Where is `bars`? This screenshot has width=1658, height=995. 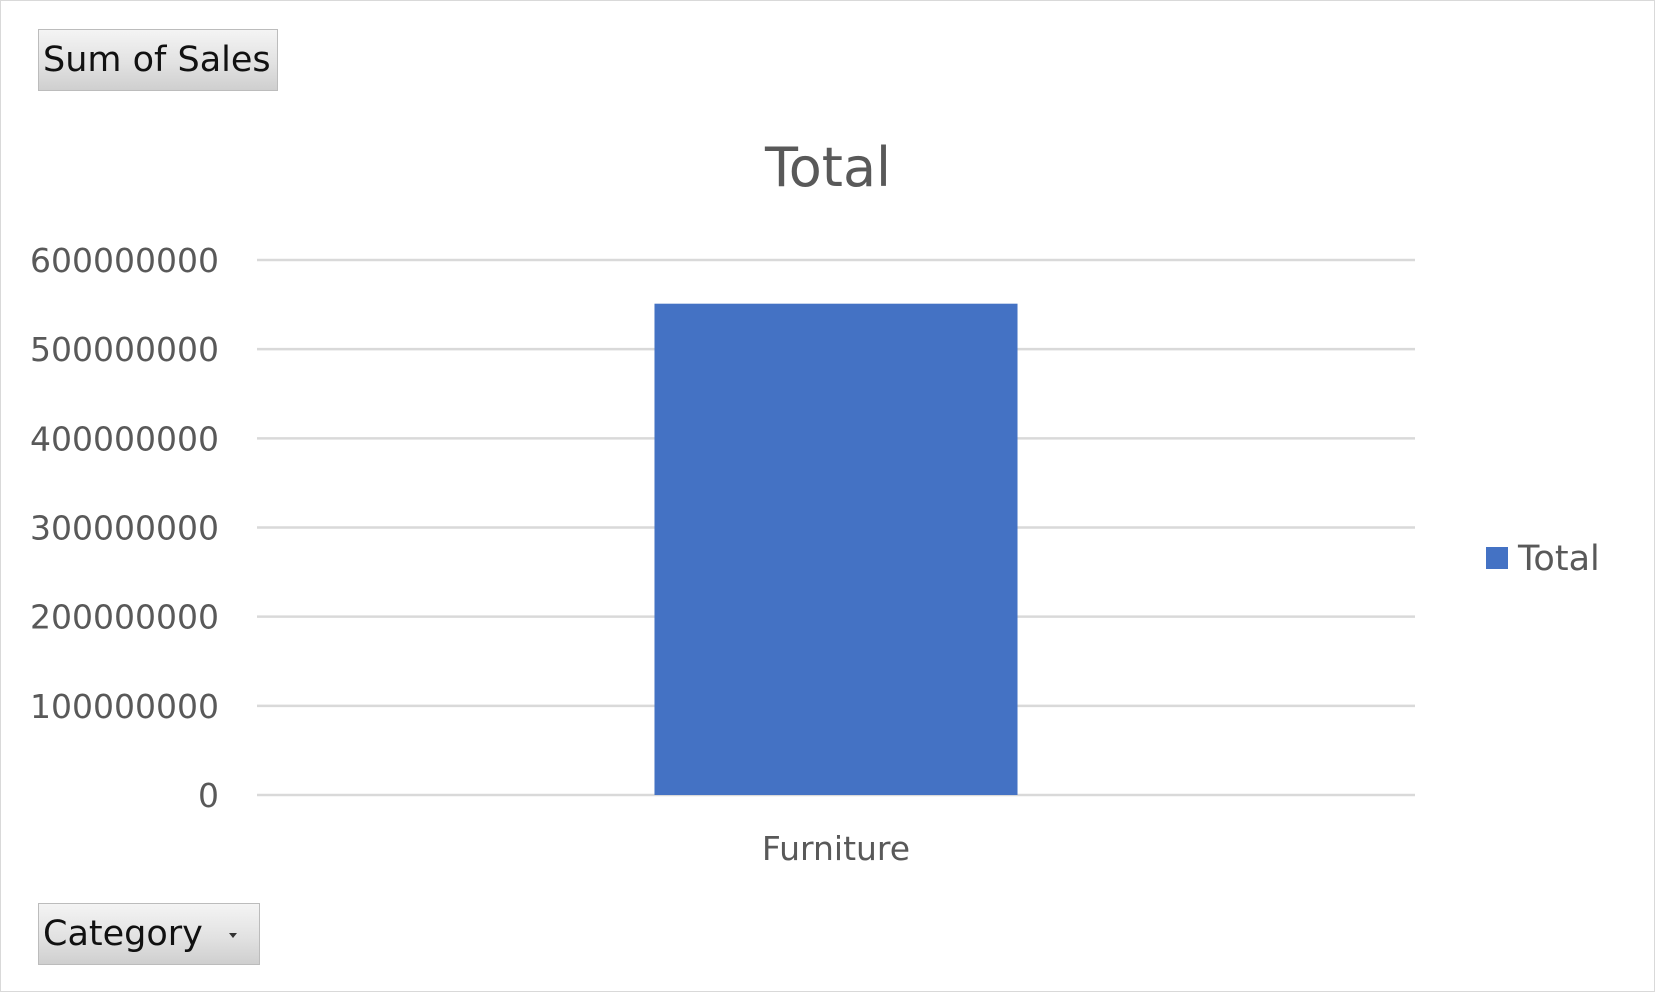 bars is located at coordinates (836, 549).